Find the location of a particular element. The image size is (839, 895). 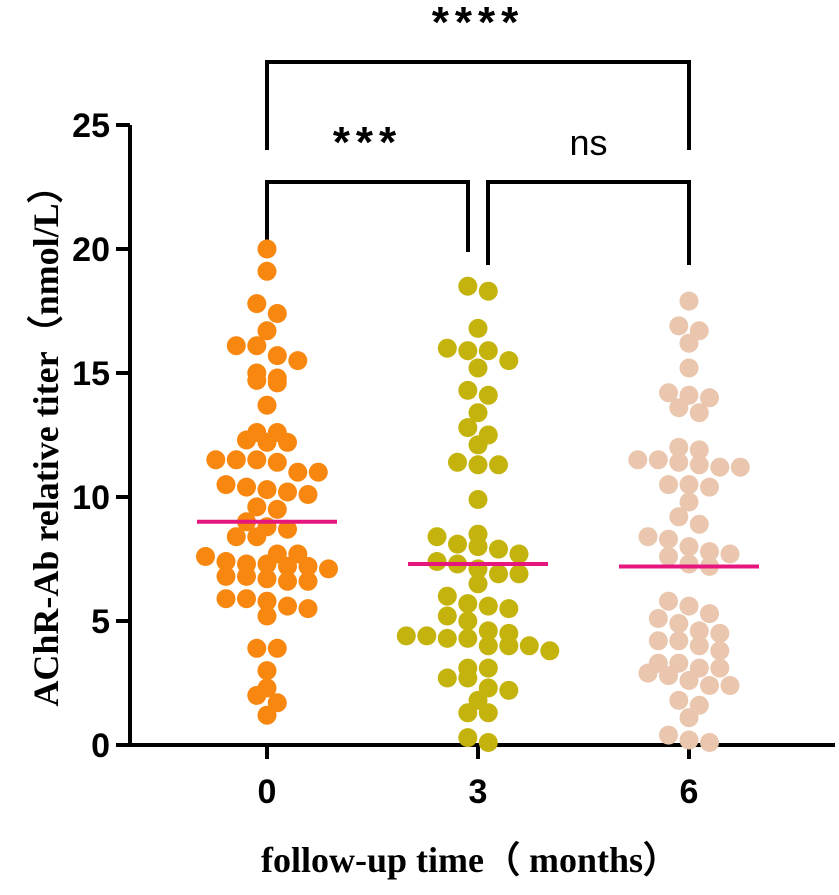

y-tick-label: 5 is located at coordinates (100, 622).